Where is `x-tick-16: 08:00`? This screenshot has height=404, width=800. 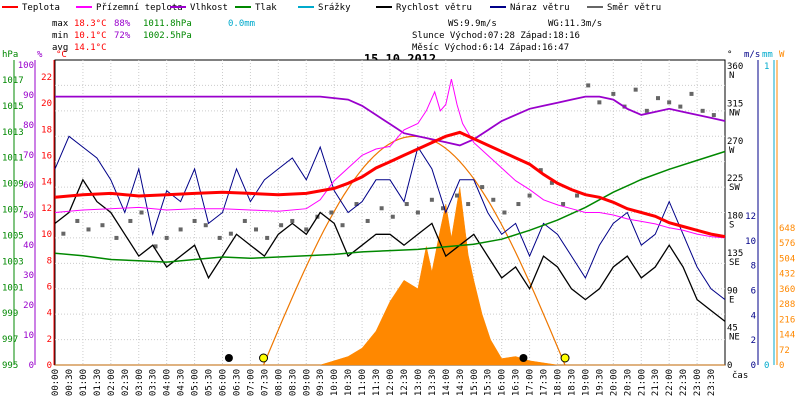 x-tick-16: 08:00 is located at coordinates (279, 382).